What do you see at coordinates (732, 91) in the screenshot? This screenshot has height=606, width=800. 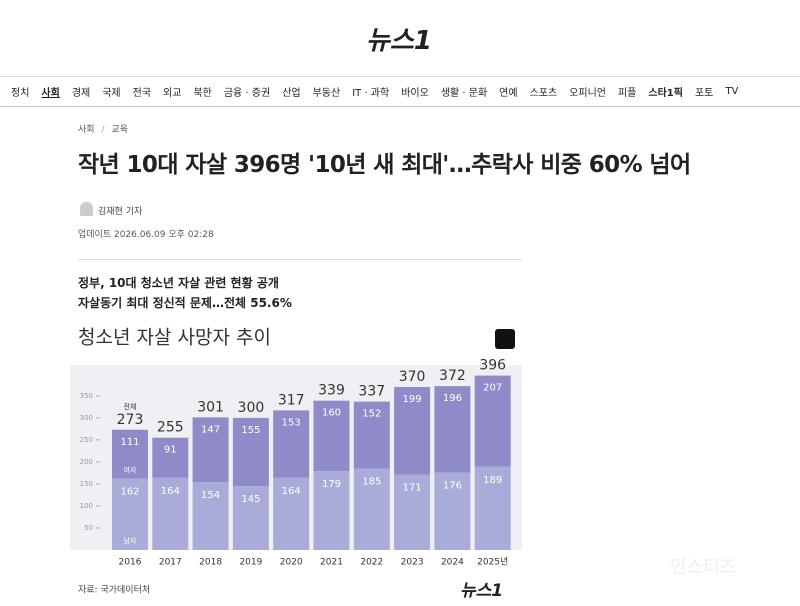 I see `nav-item: TV` at bounding box center [732, 91].